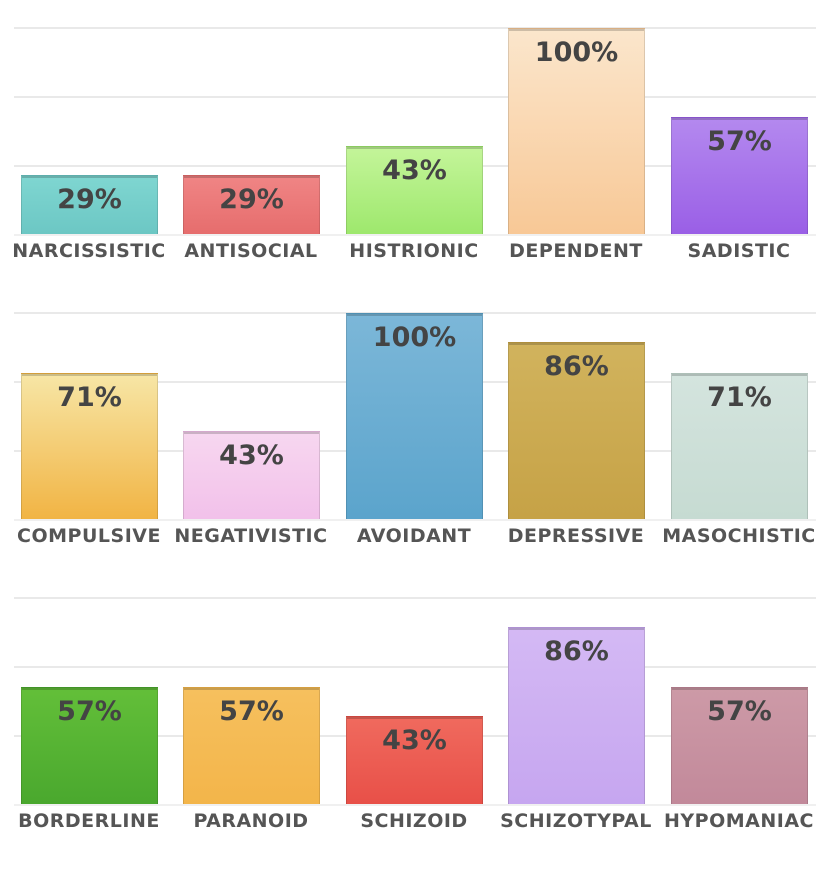  Describe the element at coordinates (414, 251) in the screenshot. I see `category-label: HISTRIONIC` at that location.